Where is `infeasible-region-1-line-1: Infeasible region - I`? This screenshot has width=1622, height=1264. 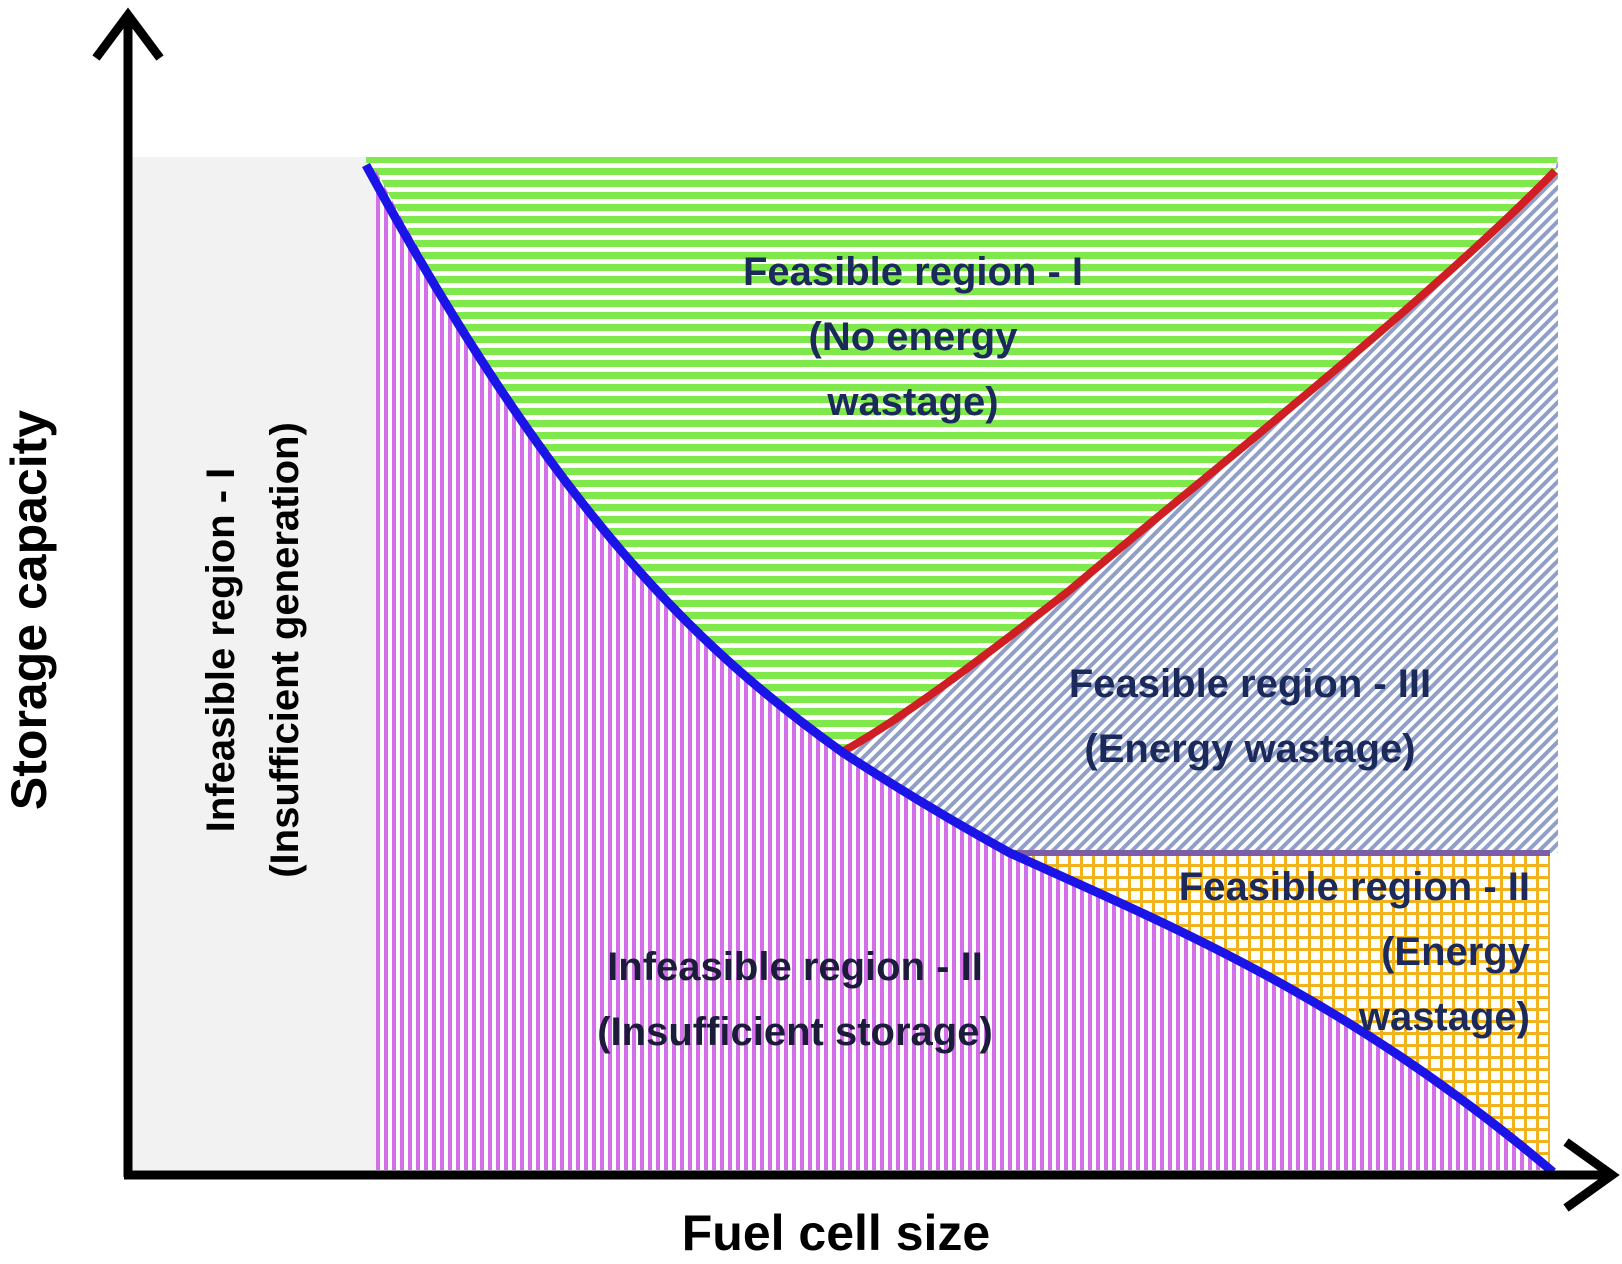
infeasible-region-1-line-1: Infeasible region - I is located at coordinates (221, 650).